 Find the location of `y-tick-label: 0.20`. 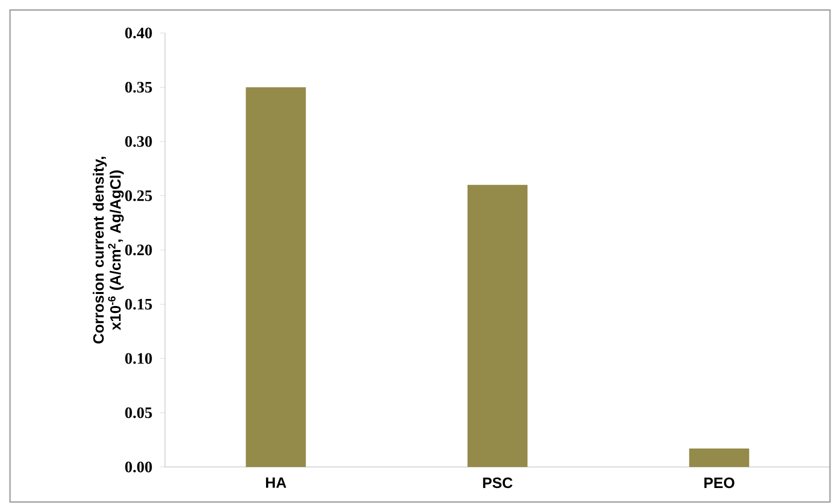

y-tick-label: 0.20 is located at coordinates (138, 250).